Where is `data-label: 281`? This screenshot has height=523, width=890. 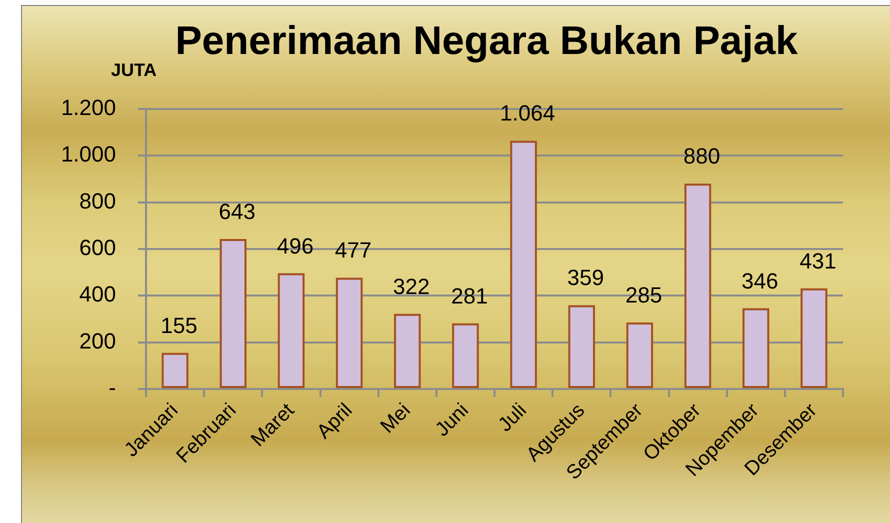
data-label: 281 is located at coordinates (469, 295).